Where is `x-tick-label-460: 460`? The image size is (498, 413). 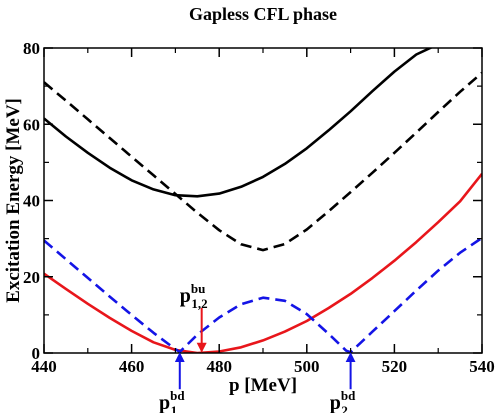 x-tick-label-460: 460 is located at coordinates (132, 366).